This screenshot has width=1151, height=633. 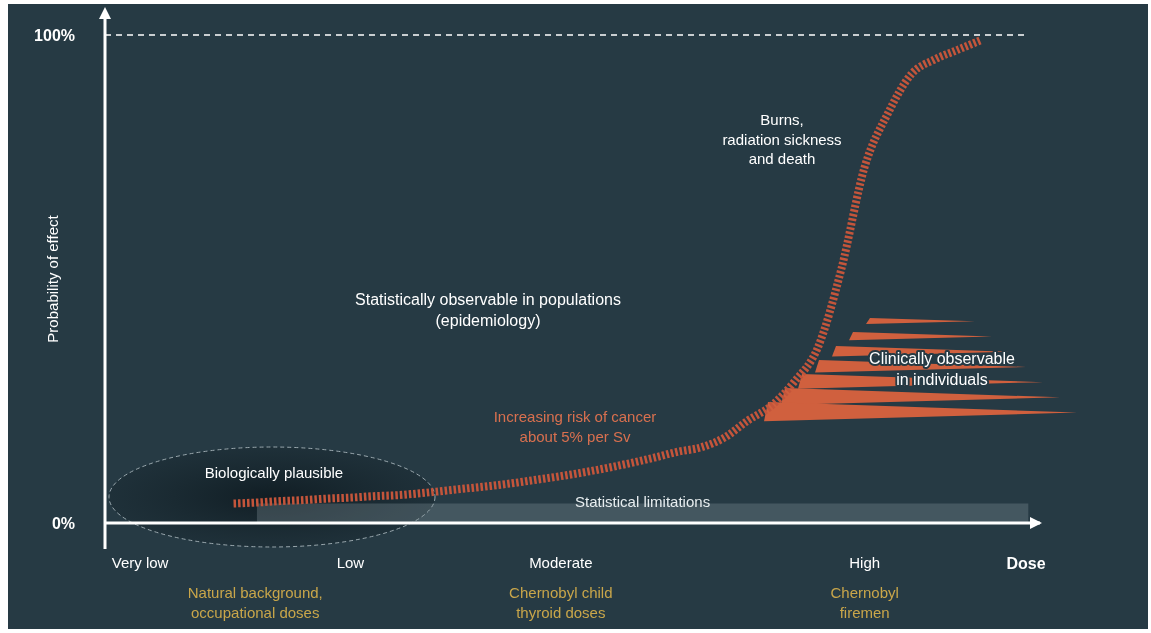 What do you see at coordinates (63, 523) in the screenshot?
I see `y-tick-label: 0%` at bounding box center [63, 523].